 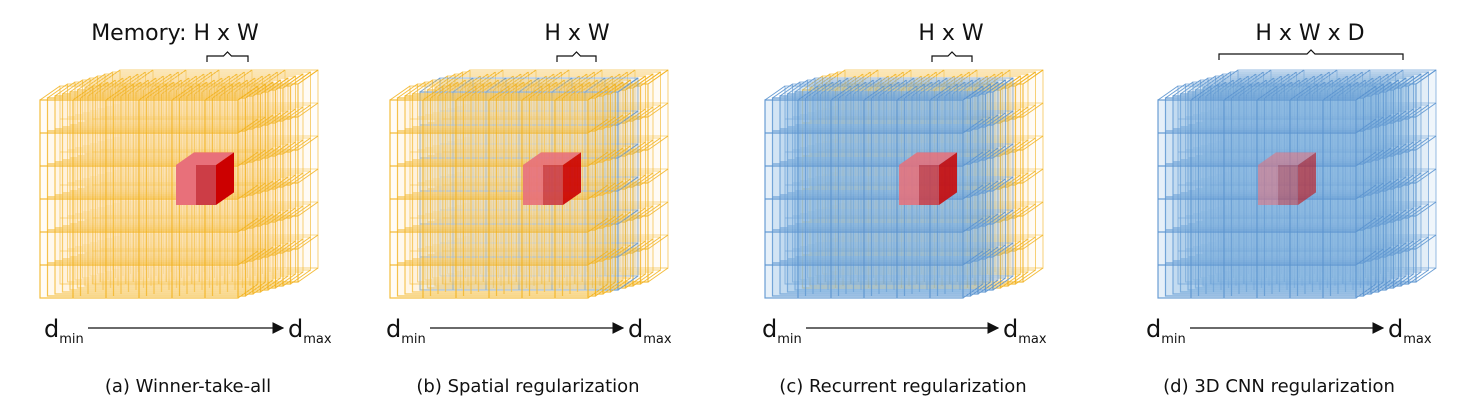 What do you see at coordinates (406, 331) in the screenshot?
I see `d-min-label-b: dmin` at bounding box center [406, 331].